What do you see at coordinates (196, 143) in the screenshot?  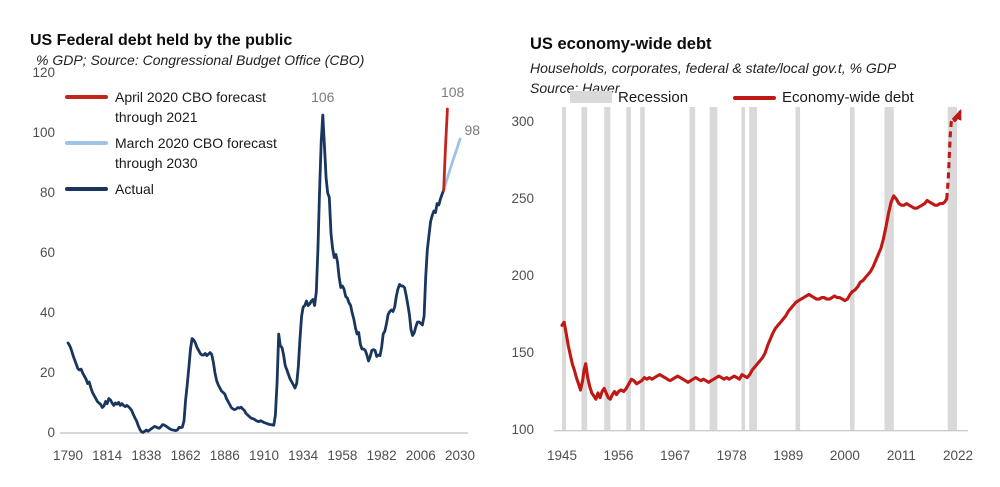 I see `legend-label-line1: March 2020 CBO forecast` at bounding box center [196, 143].